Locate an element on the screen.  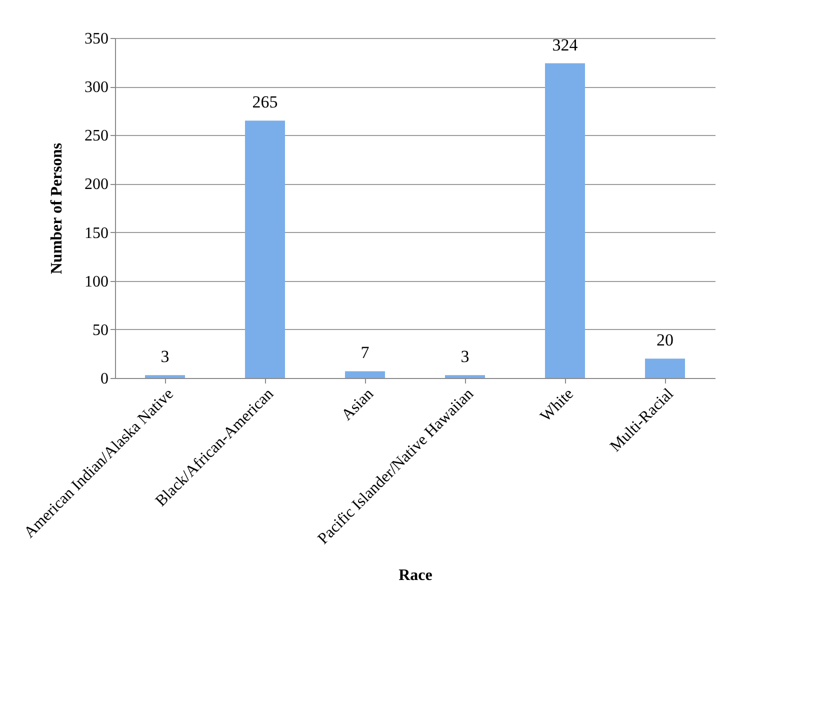
y-axis-title: Number of Persons is located at coordinates (57, 208).